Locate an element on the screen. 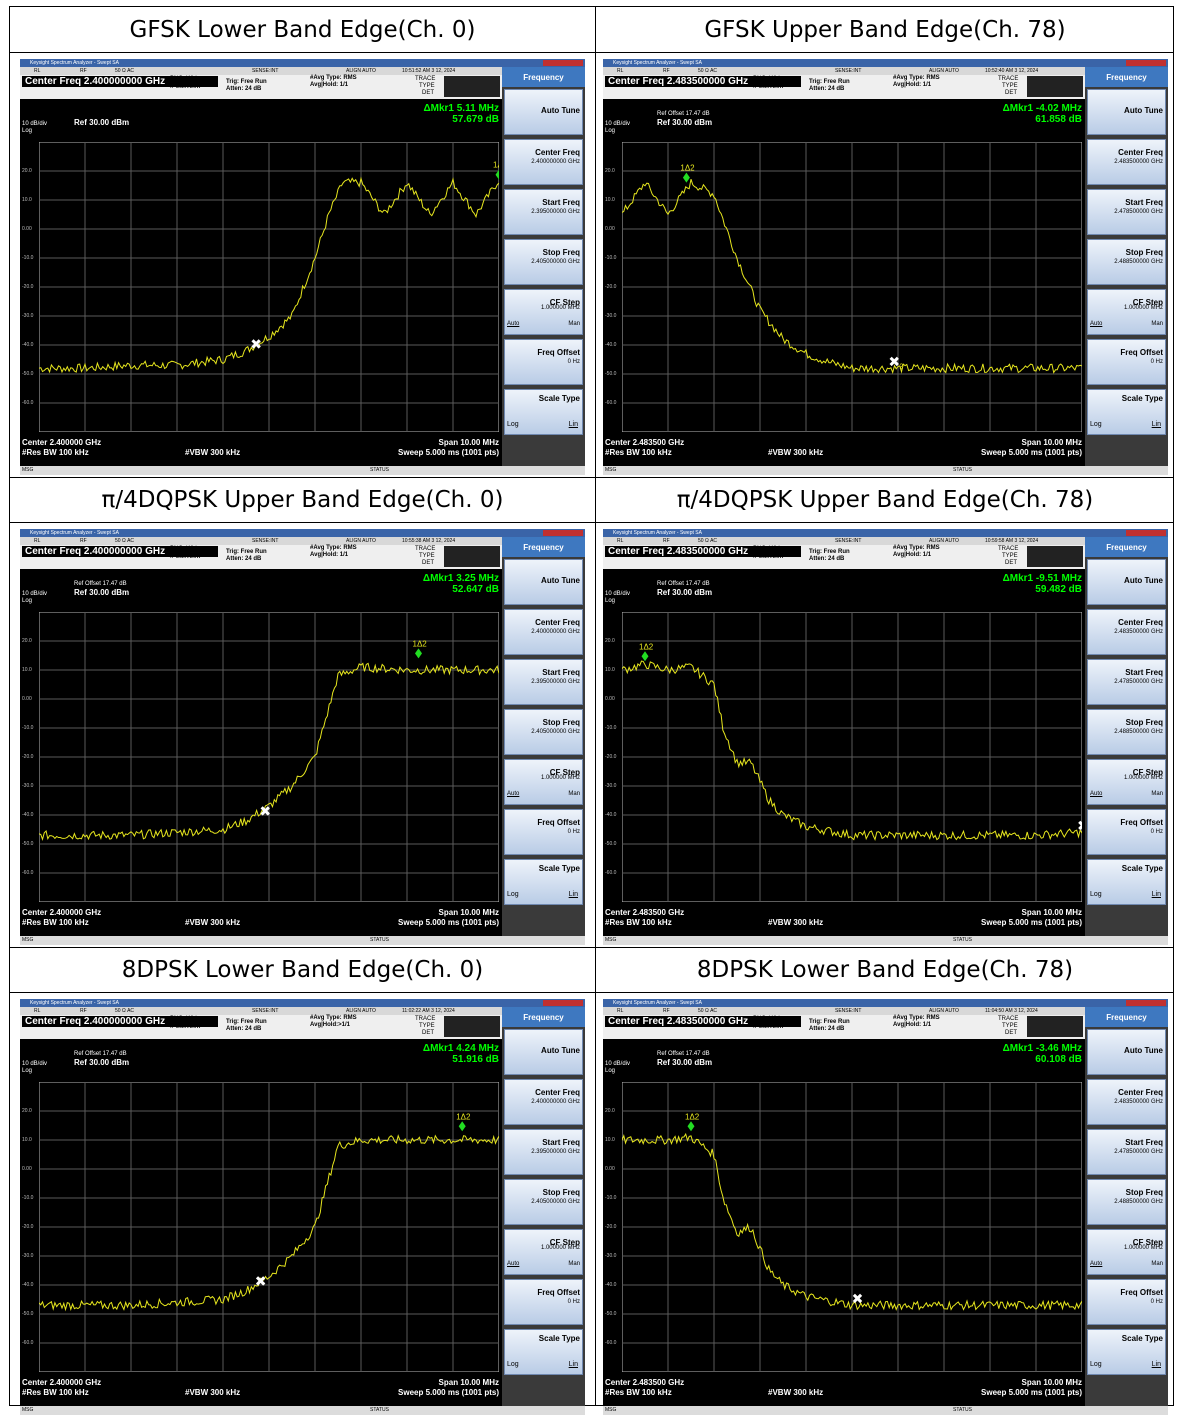 The height and width of the screenshot is (1417, 1177). softkey-label: CF Step is located at coordinates (564, 1242).